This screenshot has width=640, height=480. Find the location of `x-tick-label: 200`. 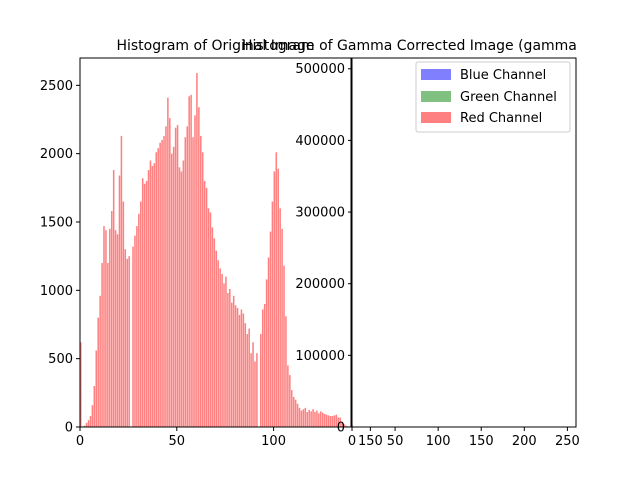

x-tick-label: 200 is located at coordinates (524, 441).